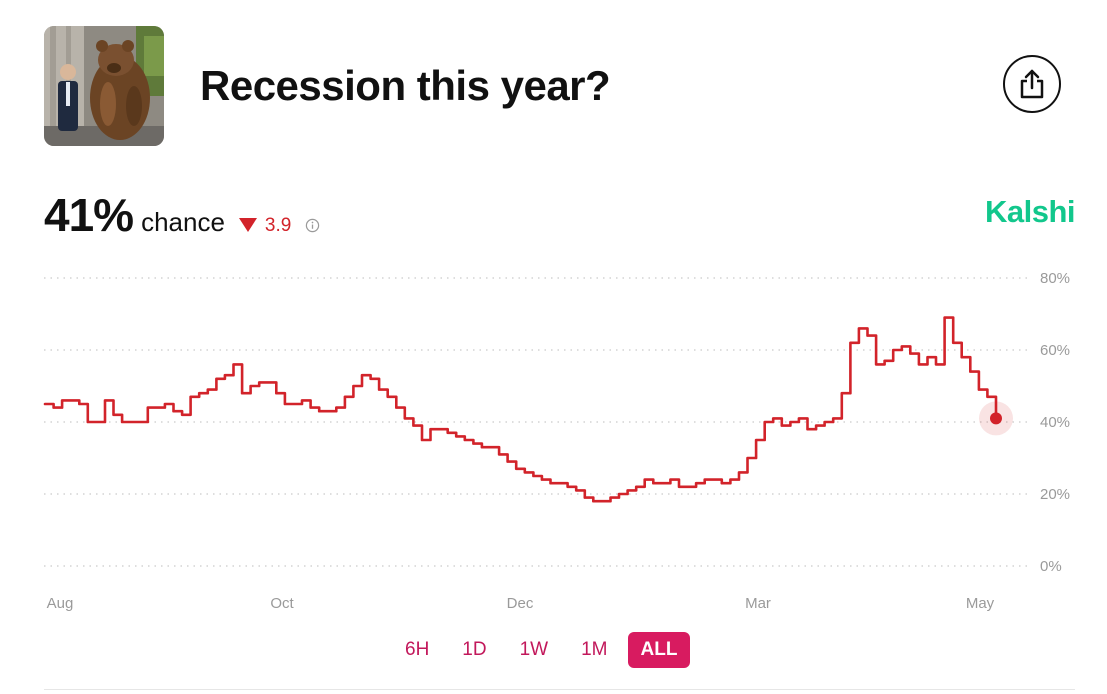  What do you see at coordinates (1051, 566) in the screenshot?
I see `y-tick-label: 0%` at bounding box center [1051, 566].